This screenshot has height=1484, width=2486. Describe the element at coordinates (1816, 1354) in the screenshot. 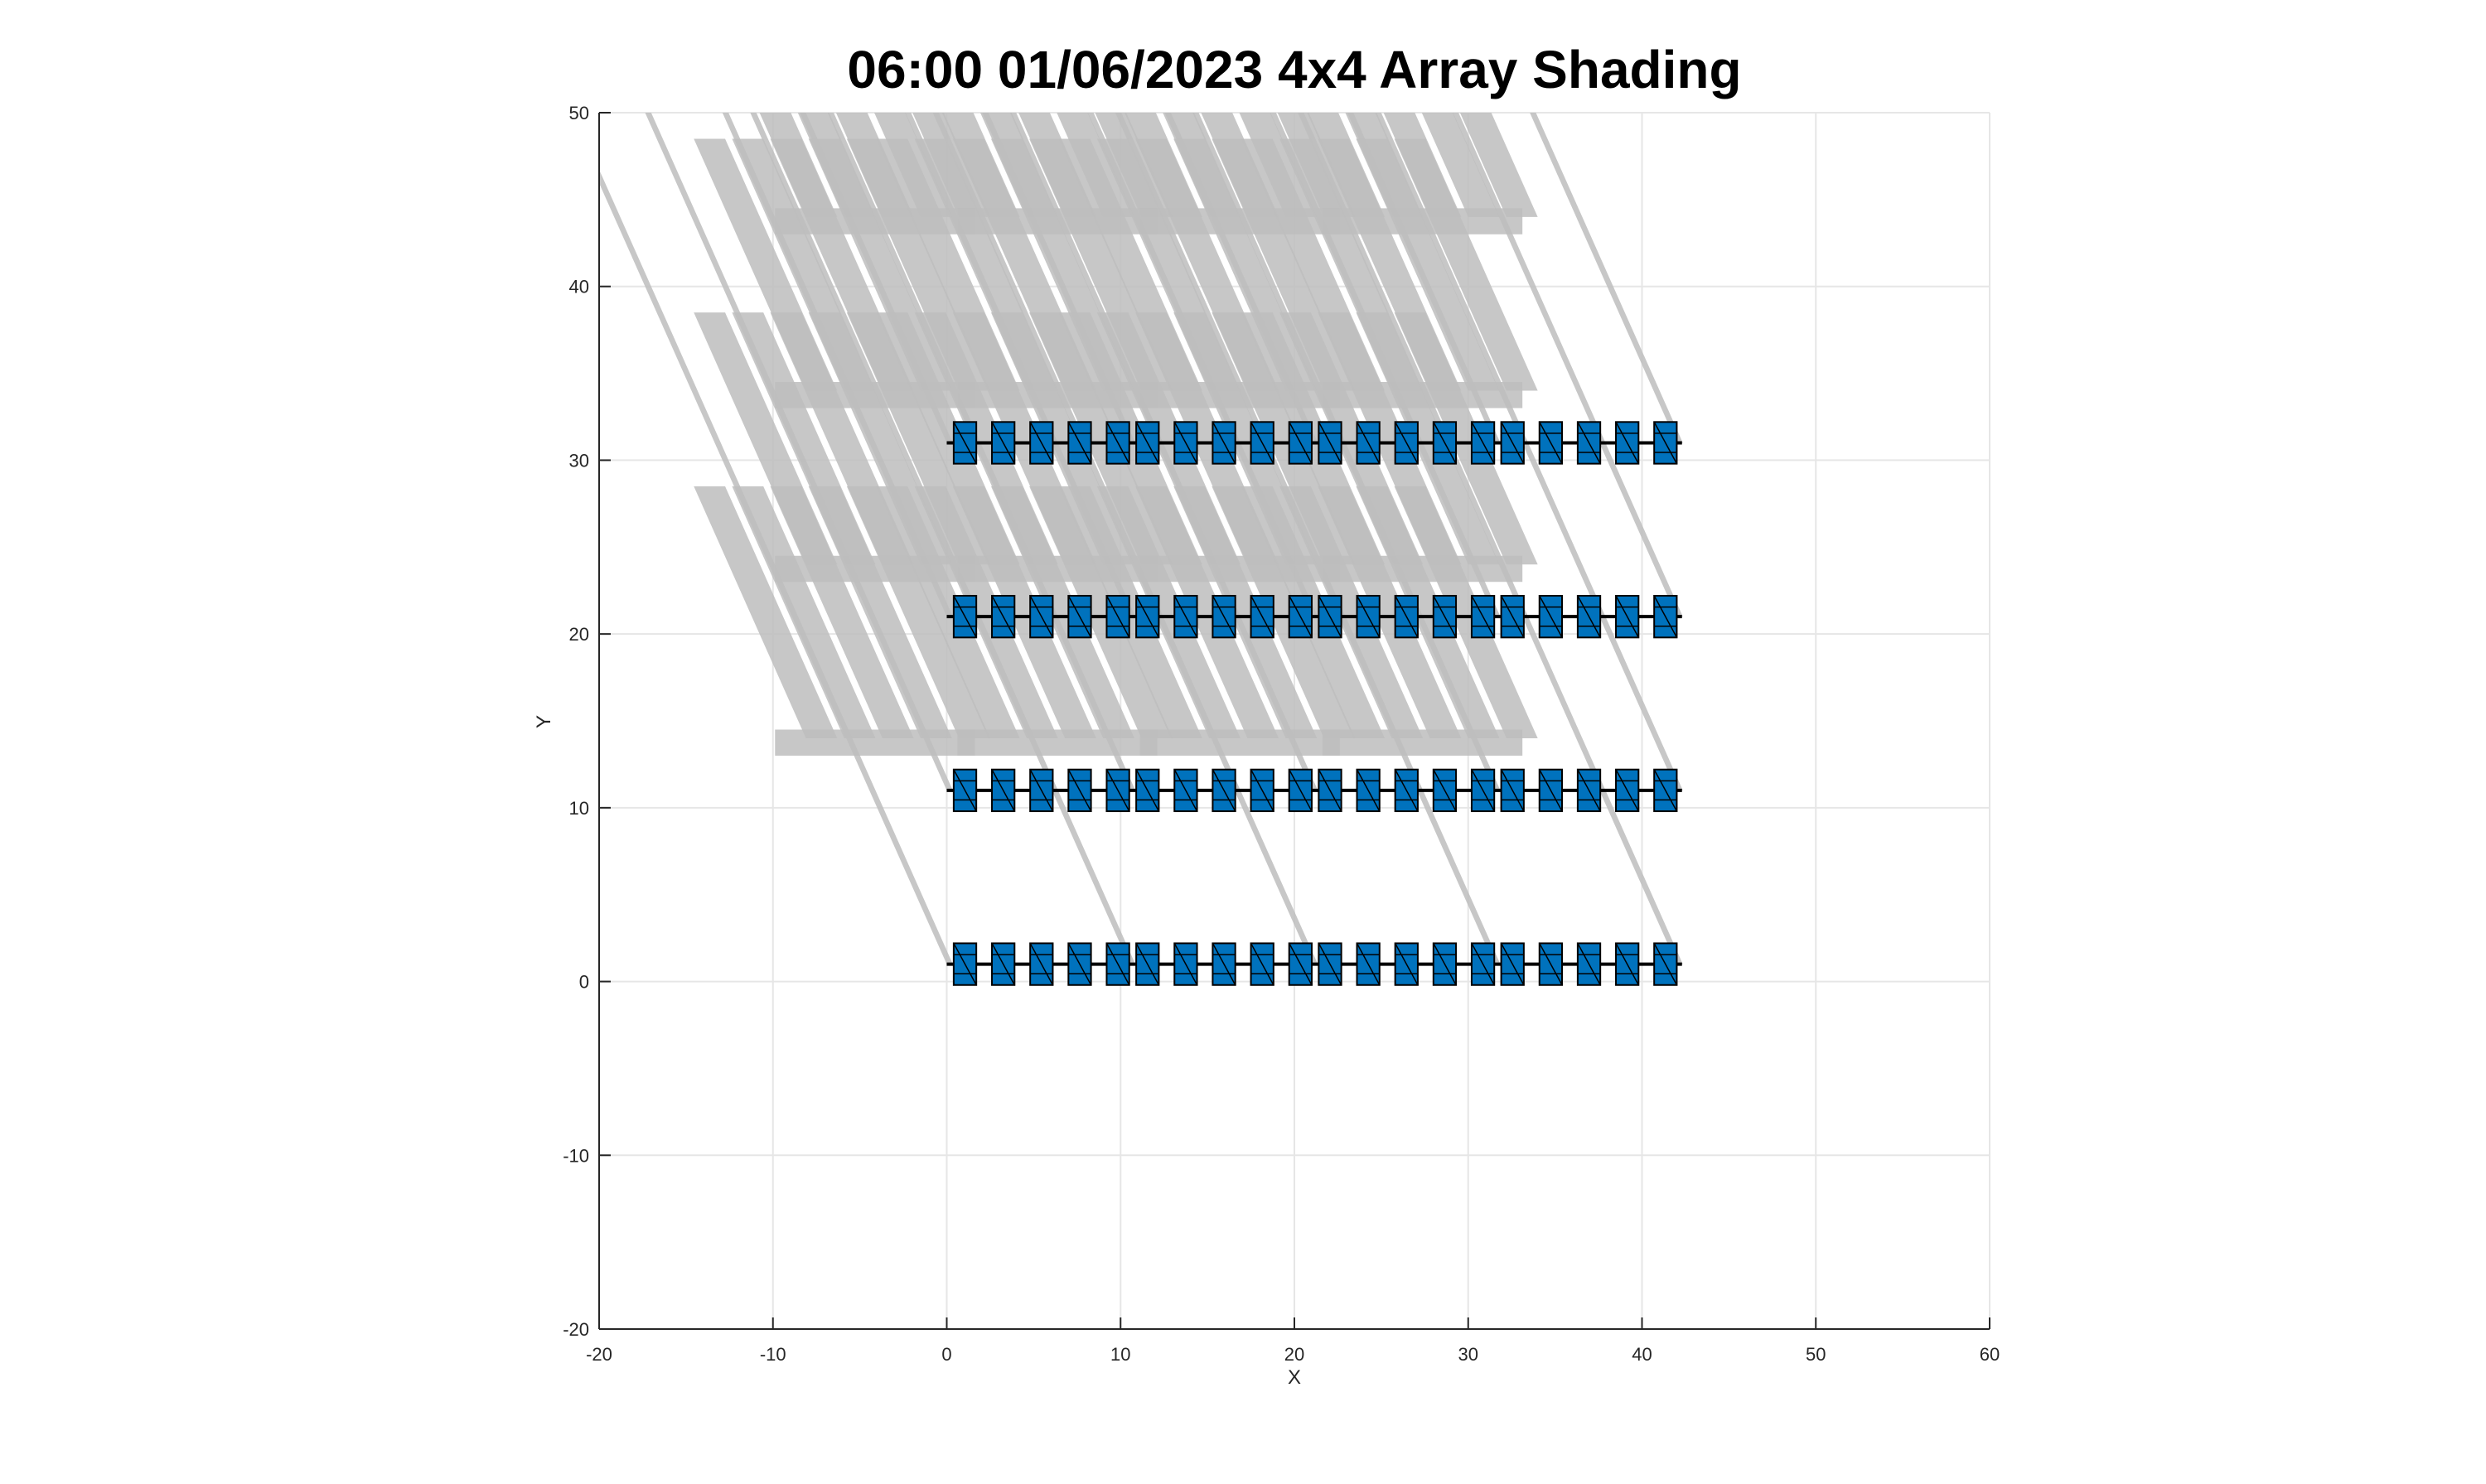

I see `x-tick-label: 50` at that location.